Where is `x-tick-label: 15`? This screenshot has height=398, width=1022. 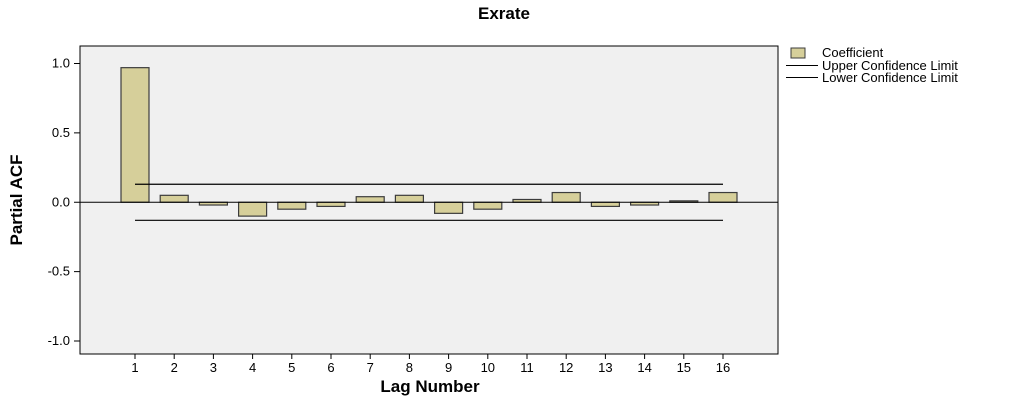
x-tick-label: 15 is located at coordinates (684, 367).